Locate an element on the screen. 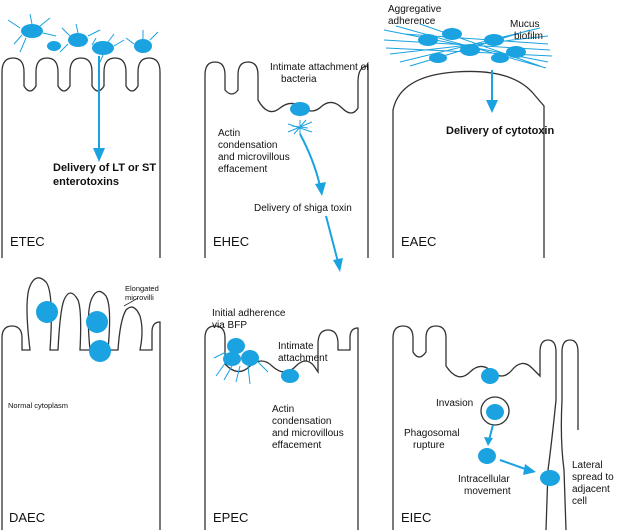 Image resolution: width=621 pixels, height=532 pixels. eiec-spread-arrowhead is located at coordinates (529, 469).